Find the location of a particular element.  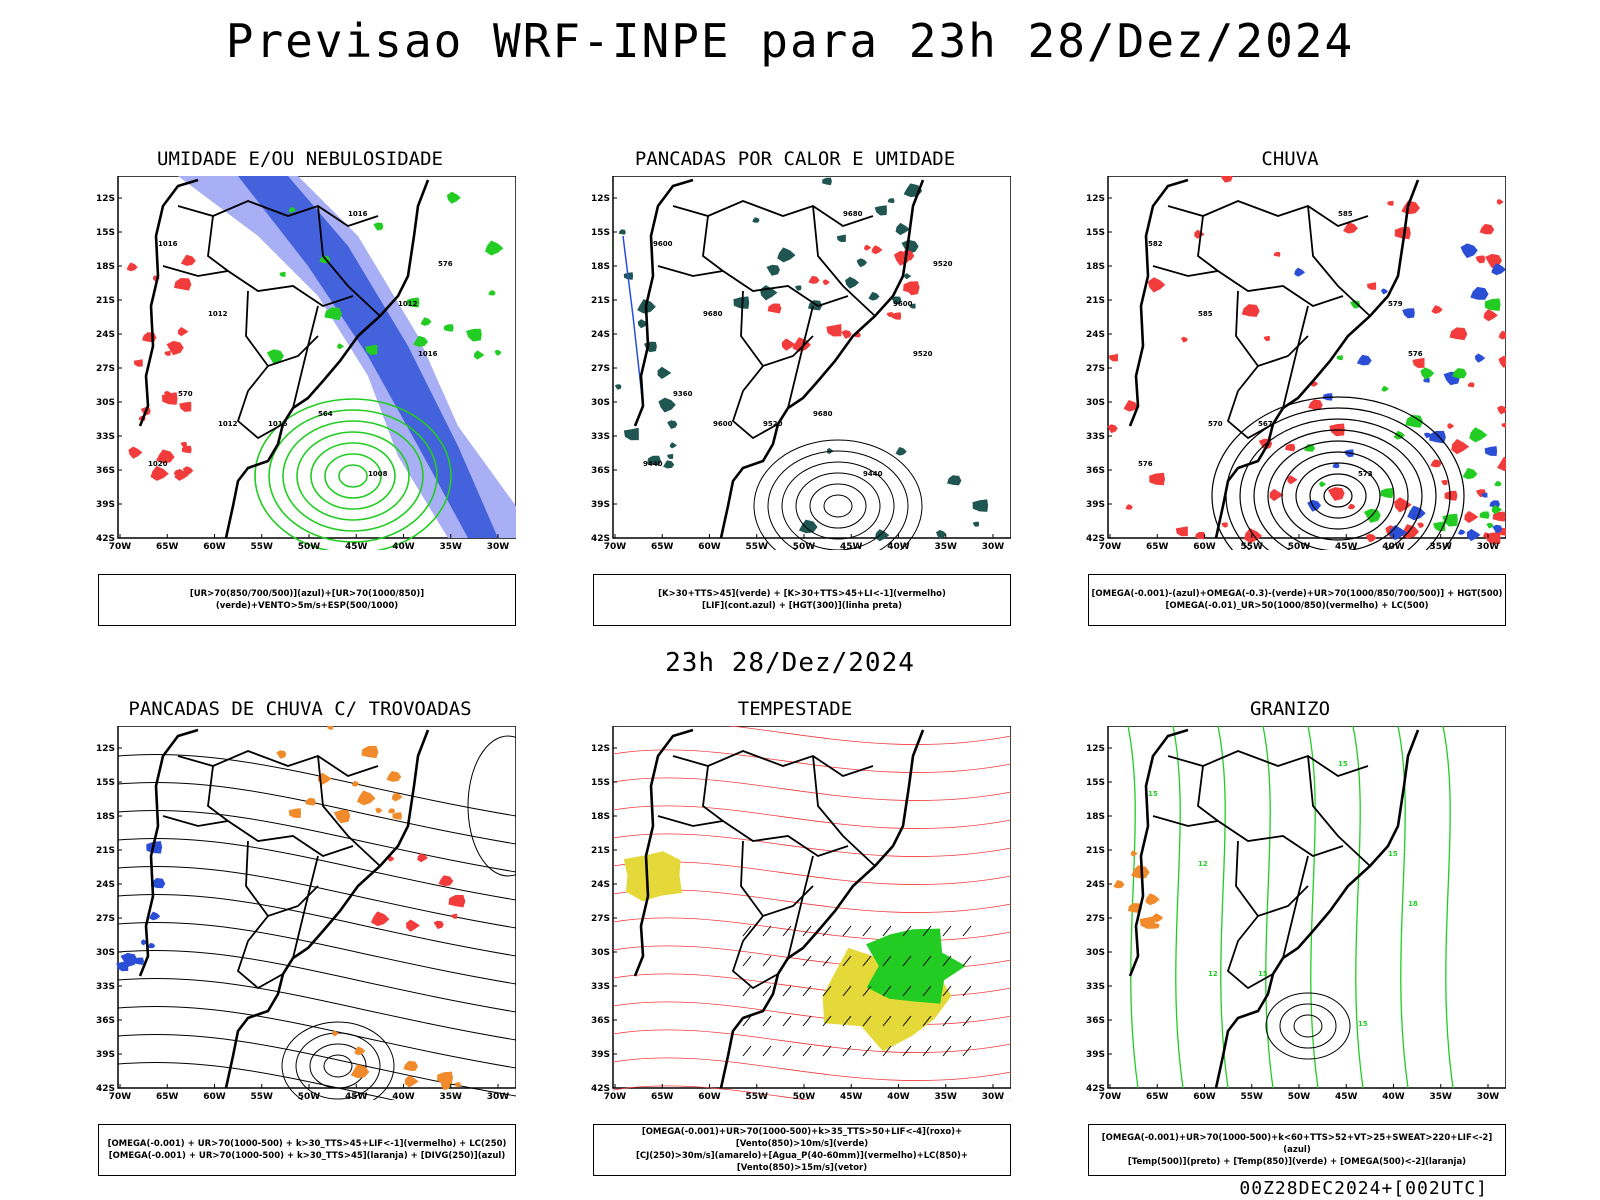

contour-label: 1016 is located at coordinates (278, 424).